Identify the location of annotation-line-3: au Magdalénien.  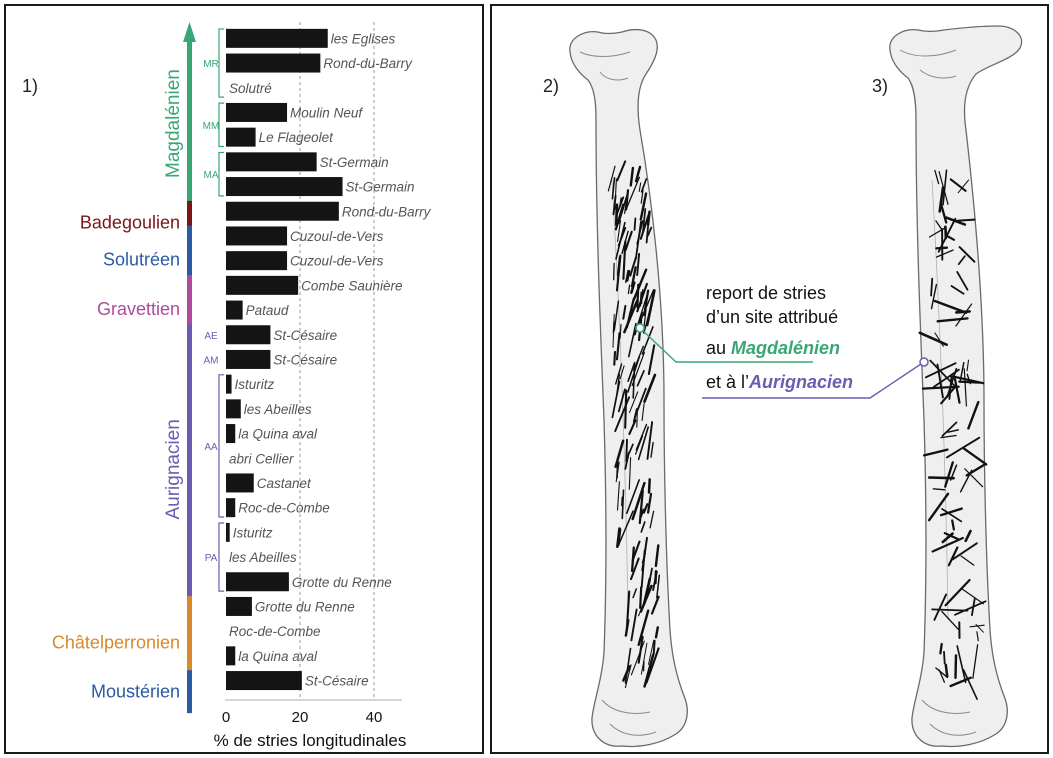
(773, 348).